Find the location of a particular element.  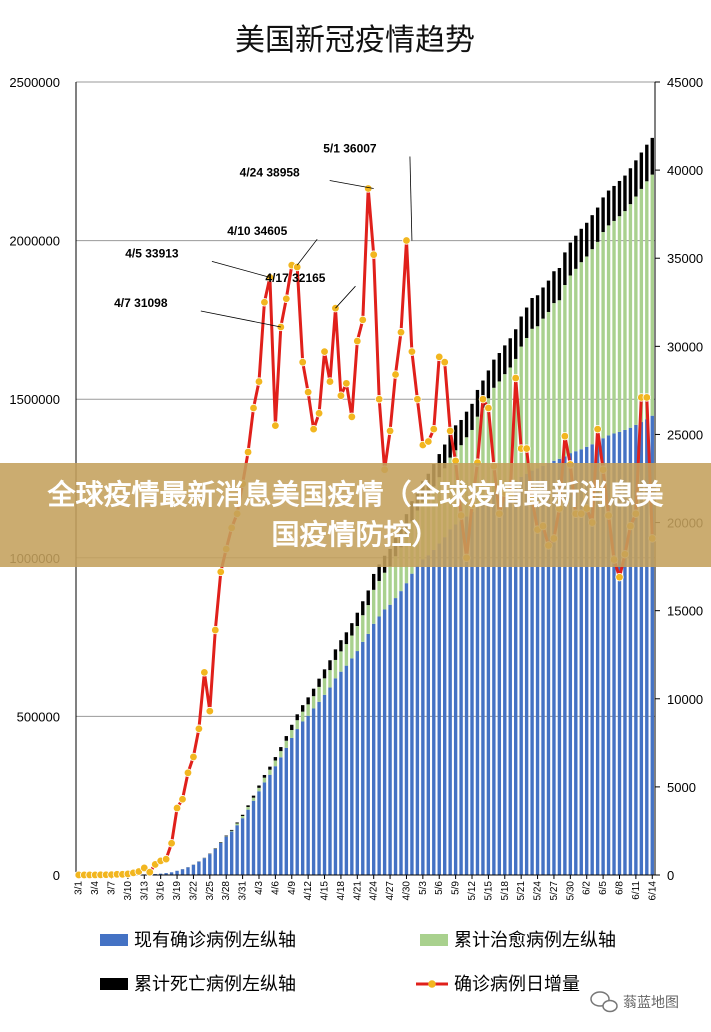

x-tick-label: 4/3 is located at coordinates (259, 888).